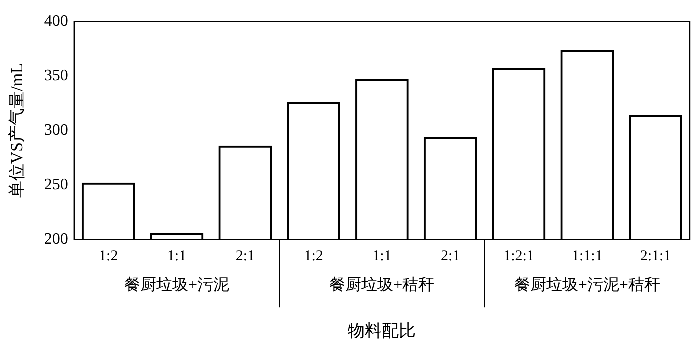 The width and height of the screenshot is (700, 350). What do you see at coordinates (56, 239) in the screenshot?
I see `y-tick-label: 200` at bounding box center [56, 239].